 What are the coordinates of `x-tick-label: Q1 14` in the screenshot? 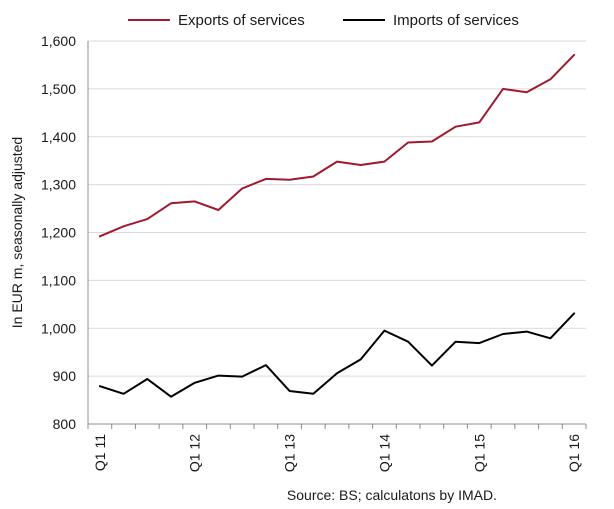 It's located at (384, 453).